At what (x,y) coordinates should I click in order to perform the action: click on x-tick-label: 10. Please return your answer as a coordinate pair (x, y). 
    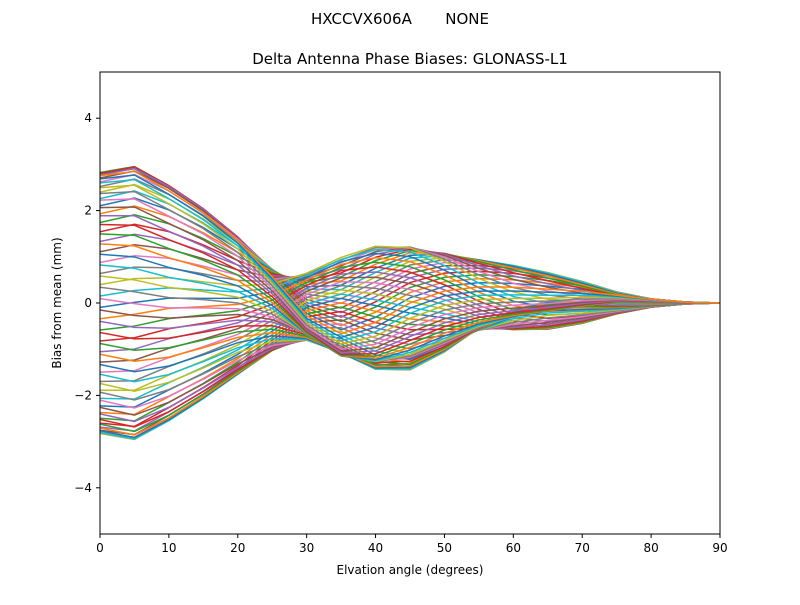
    Looking at the image, I should click on (168, 548).